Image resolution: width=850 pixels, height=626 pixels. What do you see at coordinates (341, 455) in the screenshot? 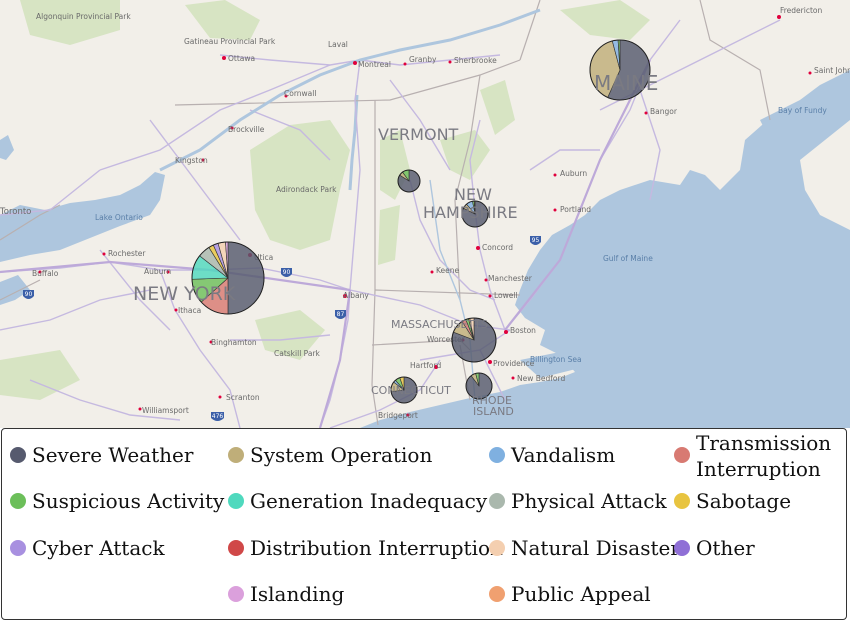
I see `legend-label: System Operation` at bounding box center [341, 455].